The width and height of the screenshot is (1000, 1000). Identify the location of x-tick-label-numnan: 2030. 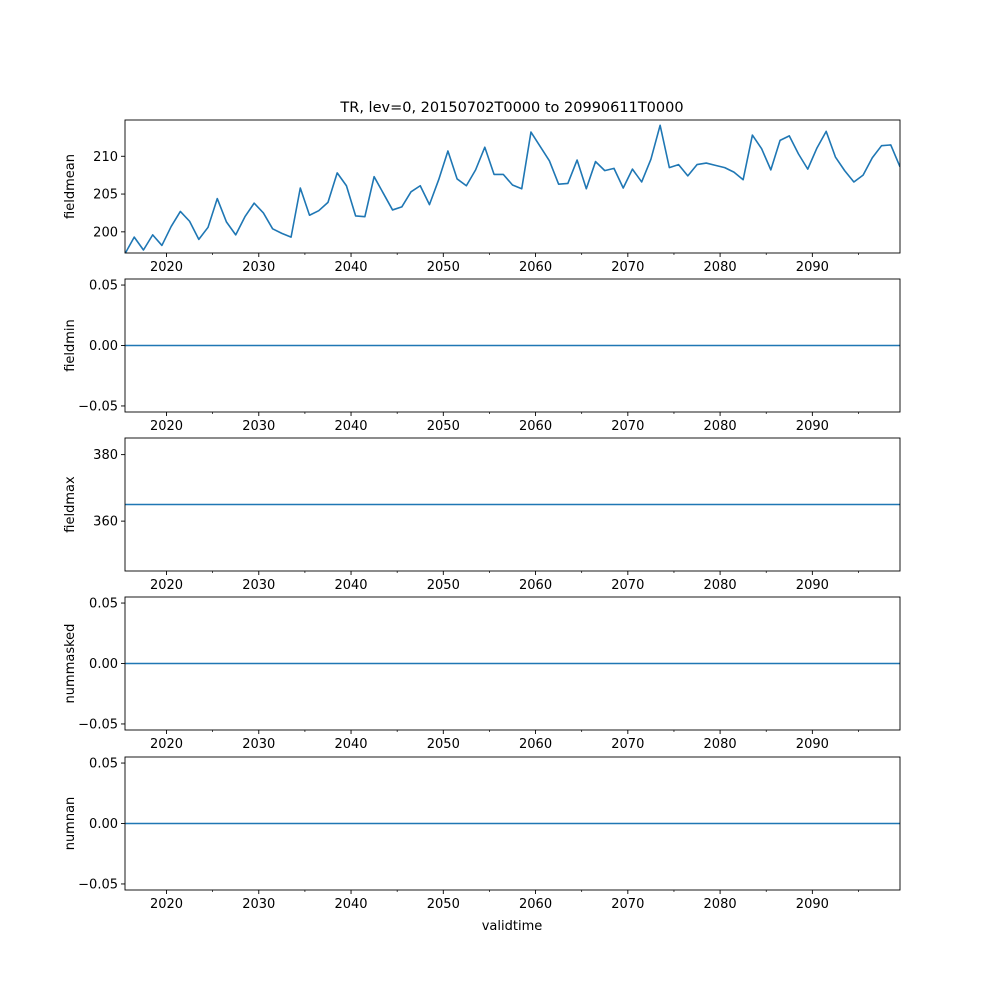
(258, 904).